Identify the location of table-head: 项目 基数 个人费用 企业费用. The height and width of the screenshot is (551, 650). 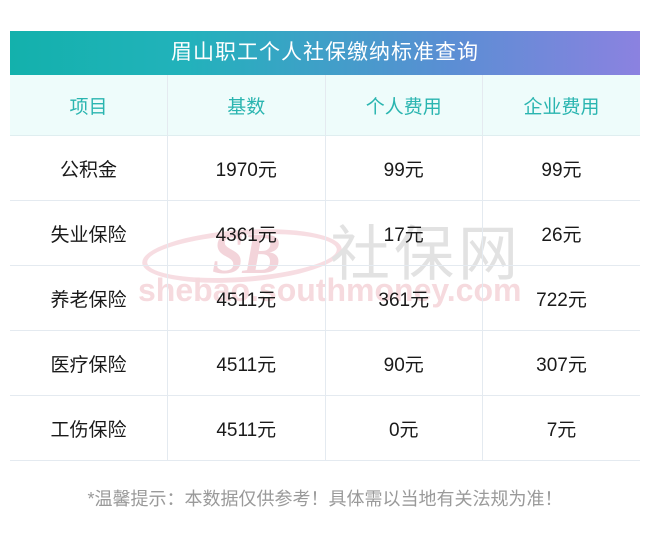
(325, 105).